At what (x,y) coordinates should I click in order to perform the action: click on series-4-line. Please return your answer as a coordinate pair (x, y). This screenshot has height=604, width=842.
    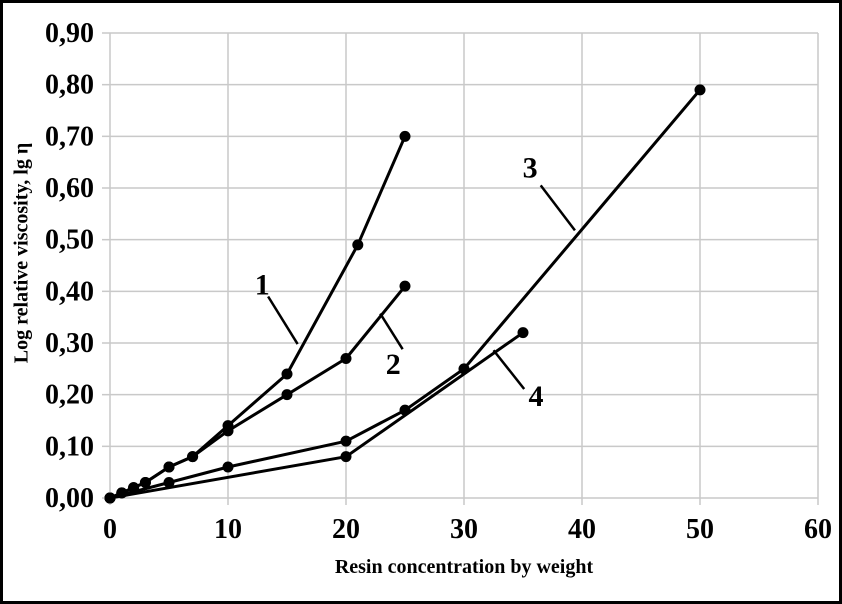
    Looking at the image, I should click on (316, 415).